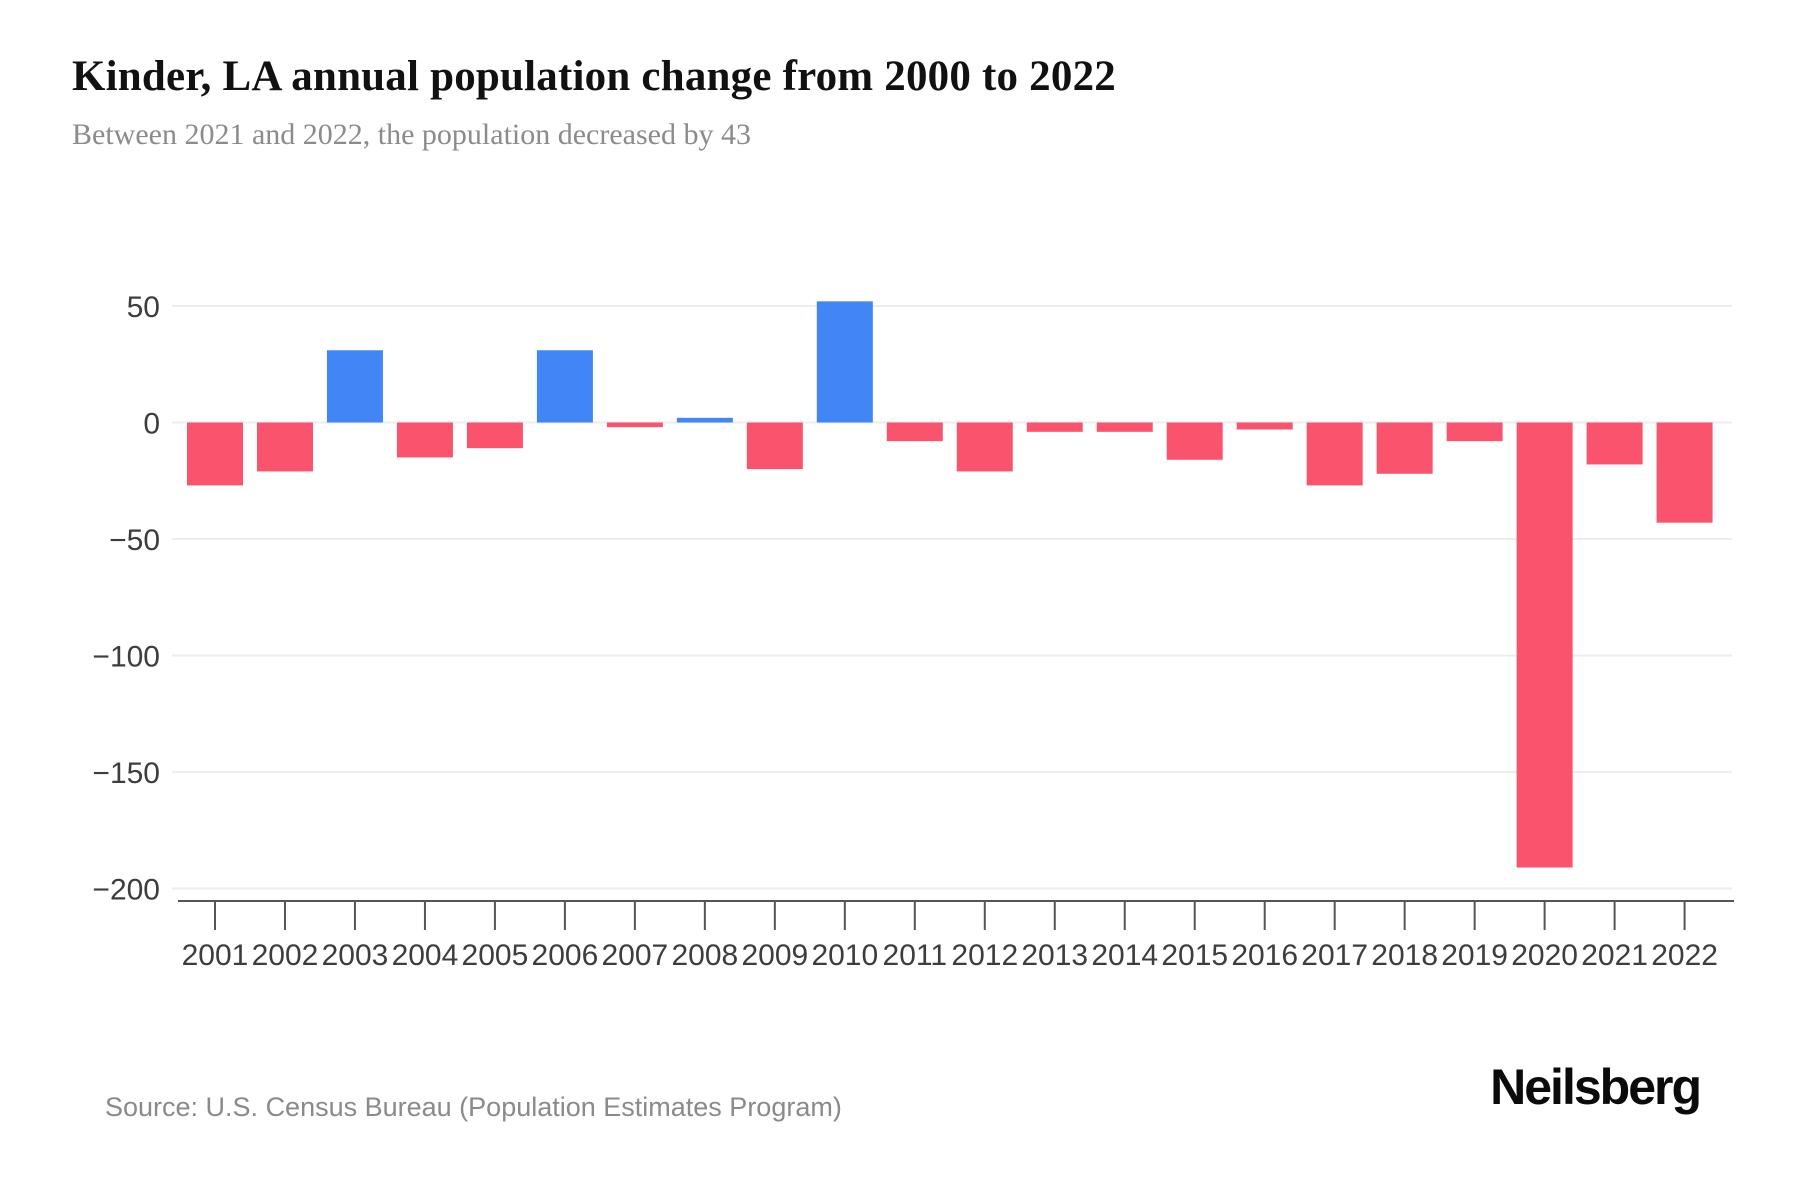 Image resolution: width=1800 pixels, height=1200 pixels. Describe the element at coordinates (1264, 426) in the screenshot. I see `bar-2016` at that location.